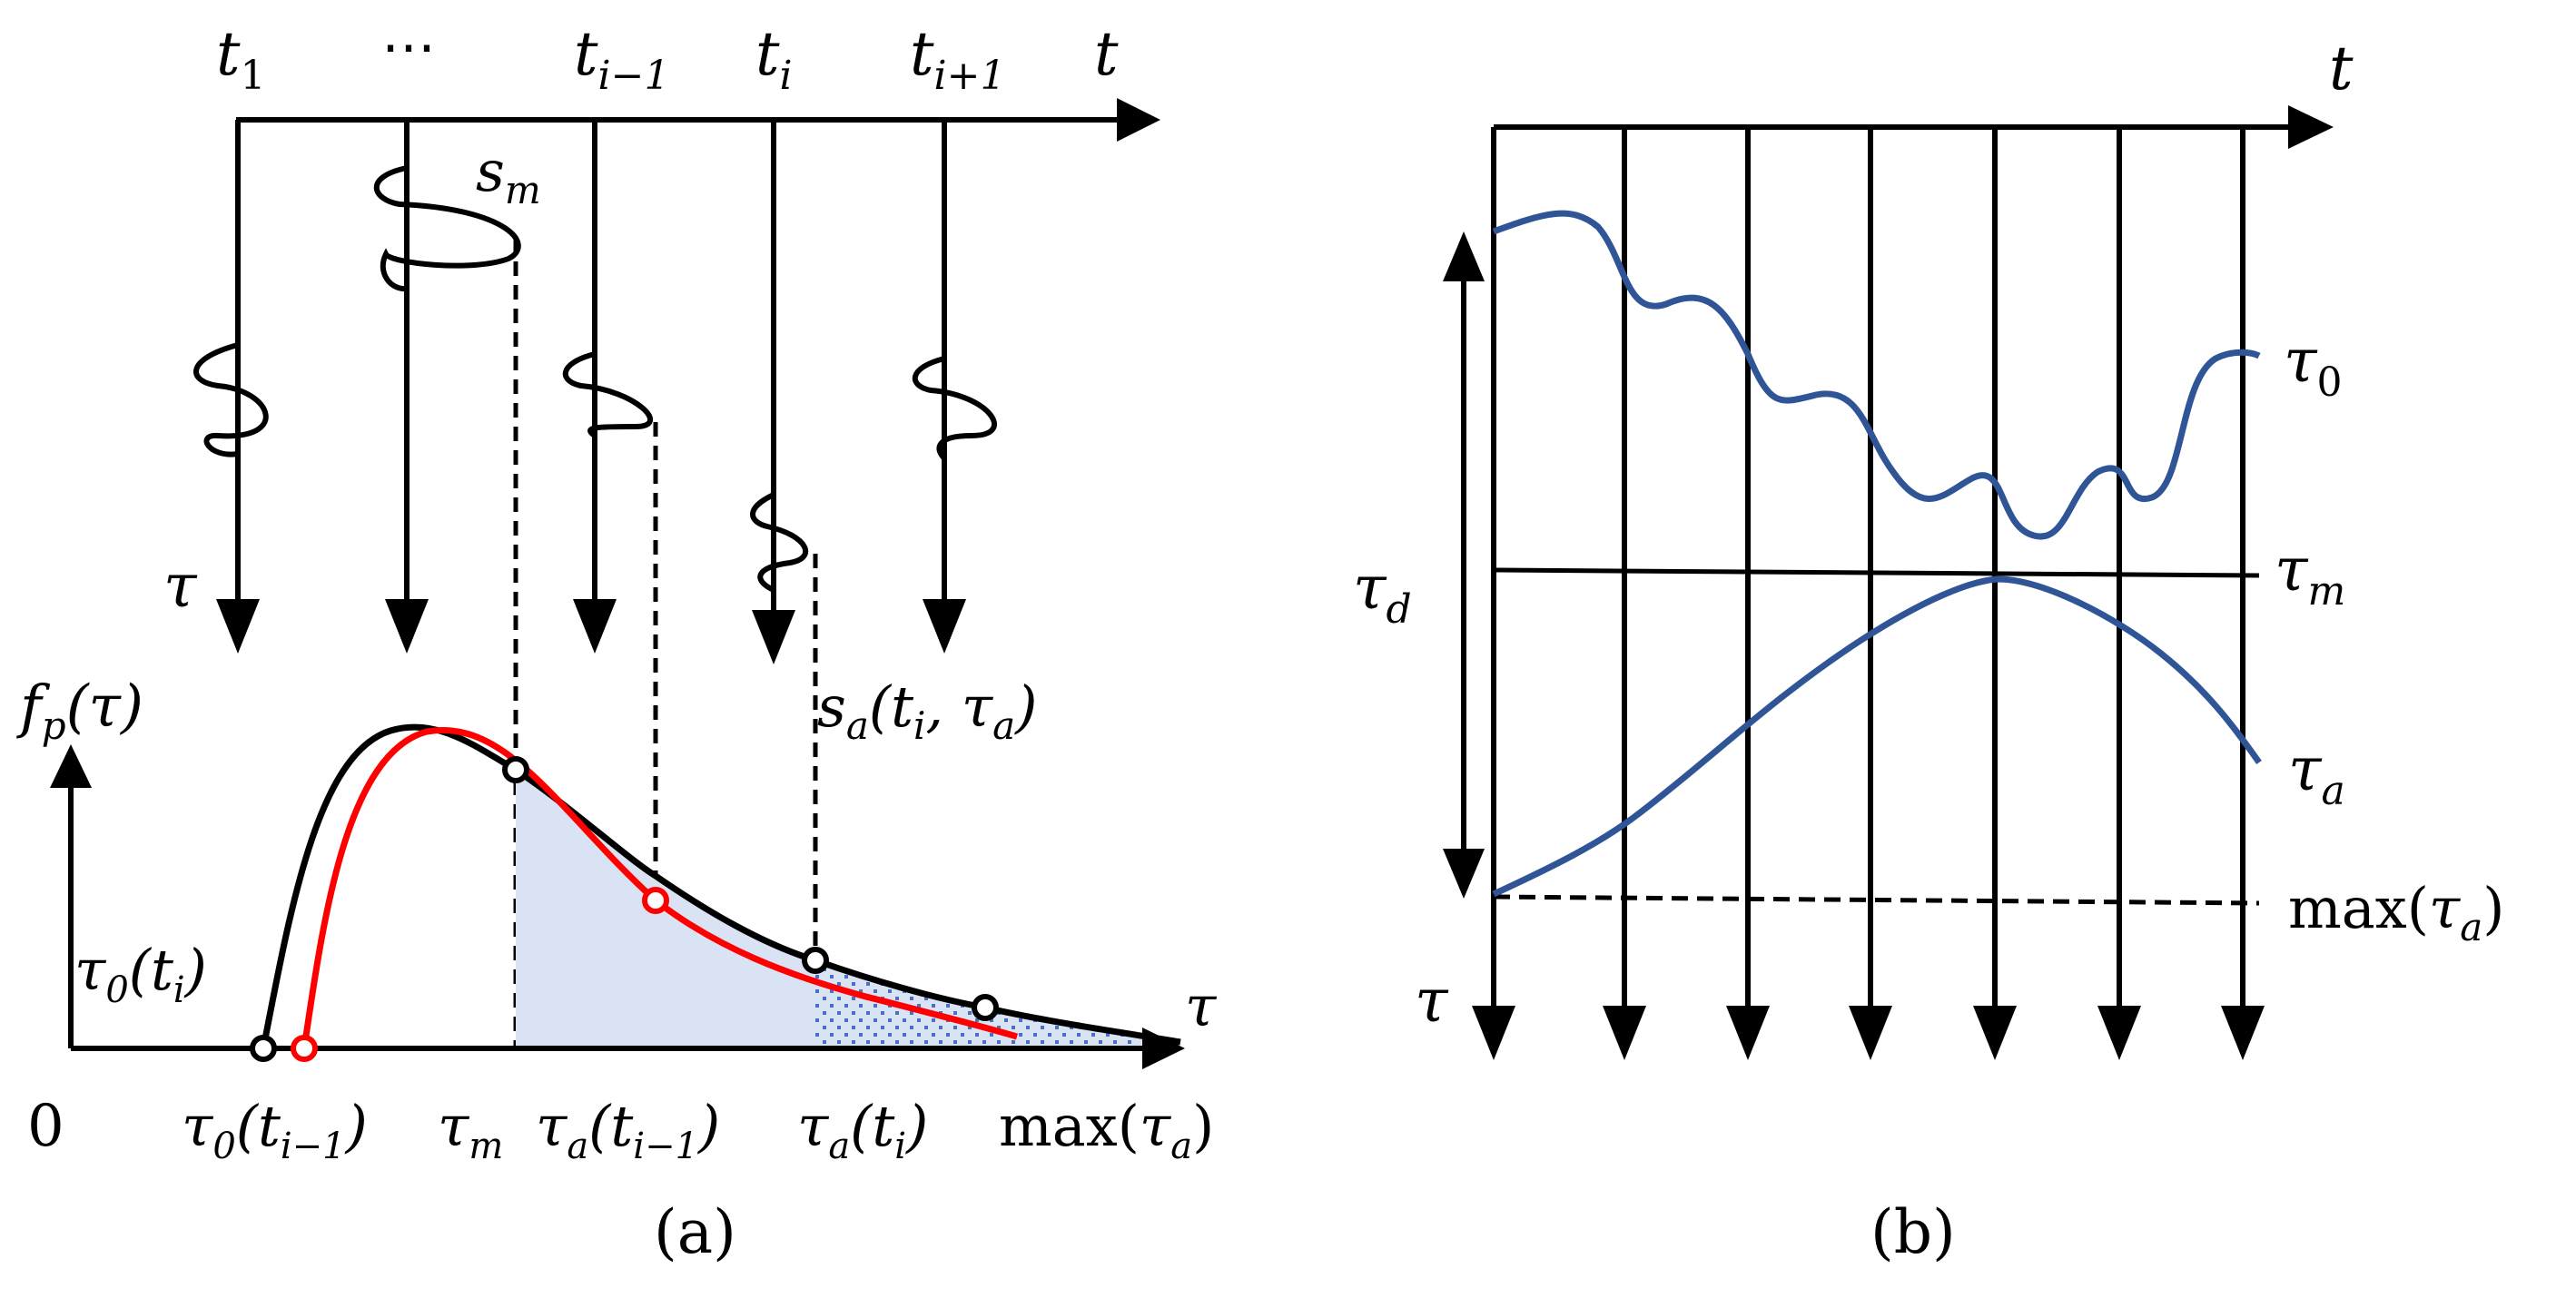 The width and height of the screenshot is (2576, 1298). What do you see at coordinates (621, 59) in the screenshot?
I see `tick-label-tim1: ti−1` at bounding box center [621, 59].